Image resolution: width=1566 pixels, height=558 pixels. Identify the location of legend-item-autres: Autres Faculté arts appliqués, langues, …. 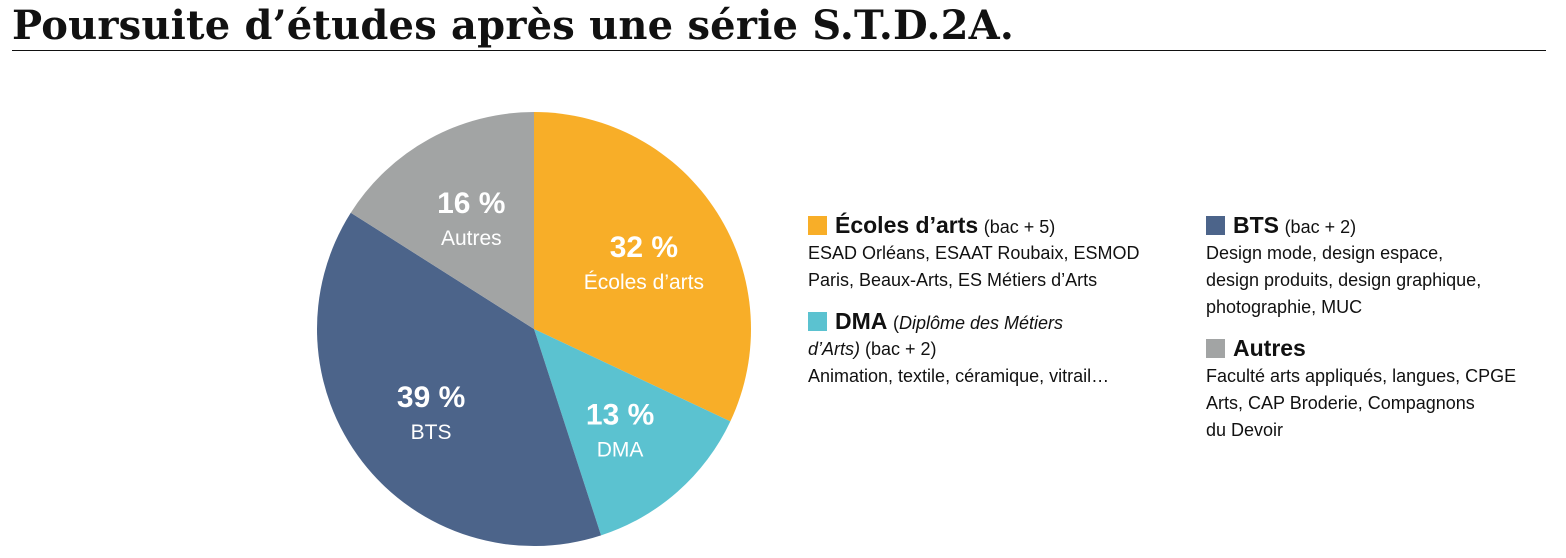
(1386, 389).